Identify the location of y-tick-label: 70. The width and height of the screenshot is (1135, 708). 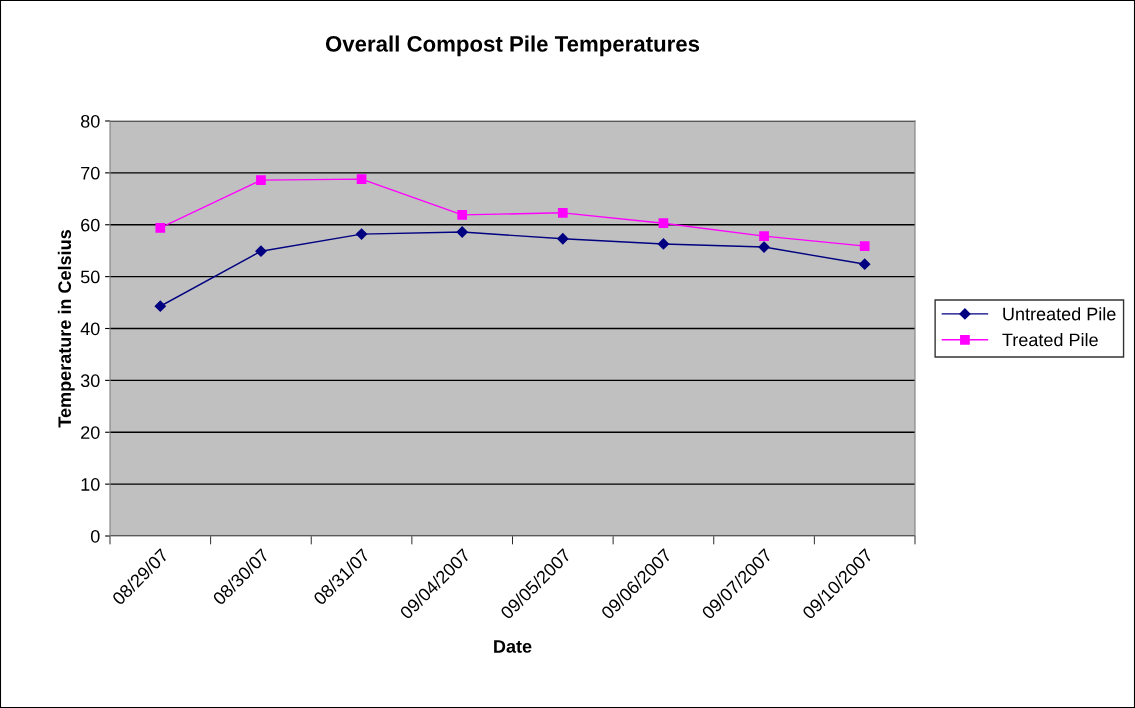
(90, 173).